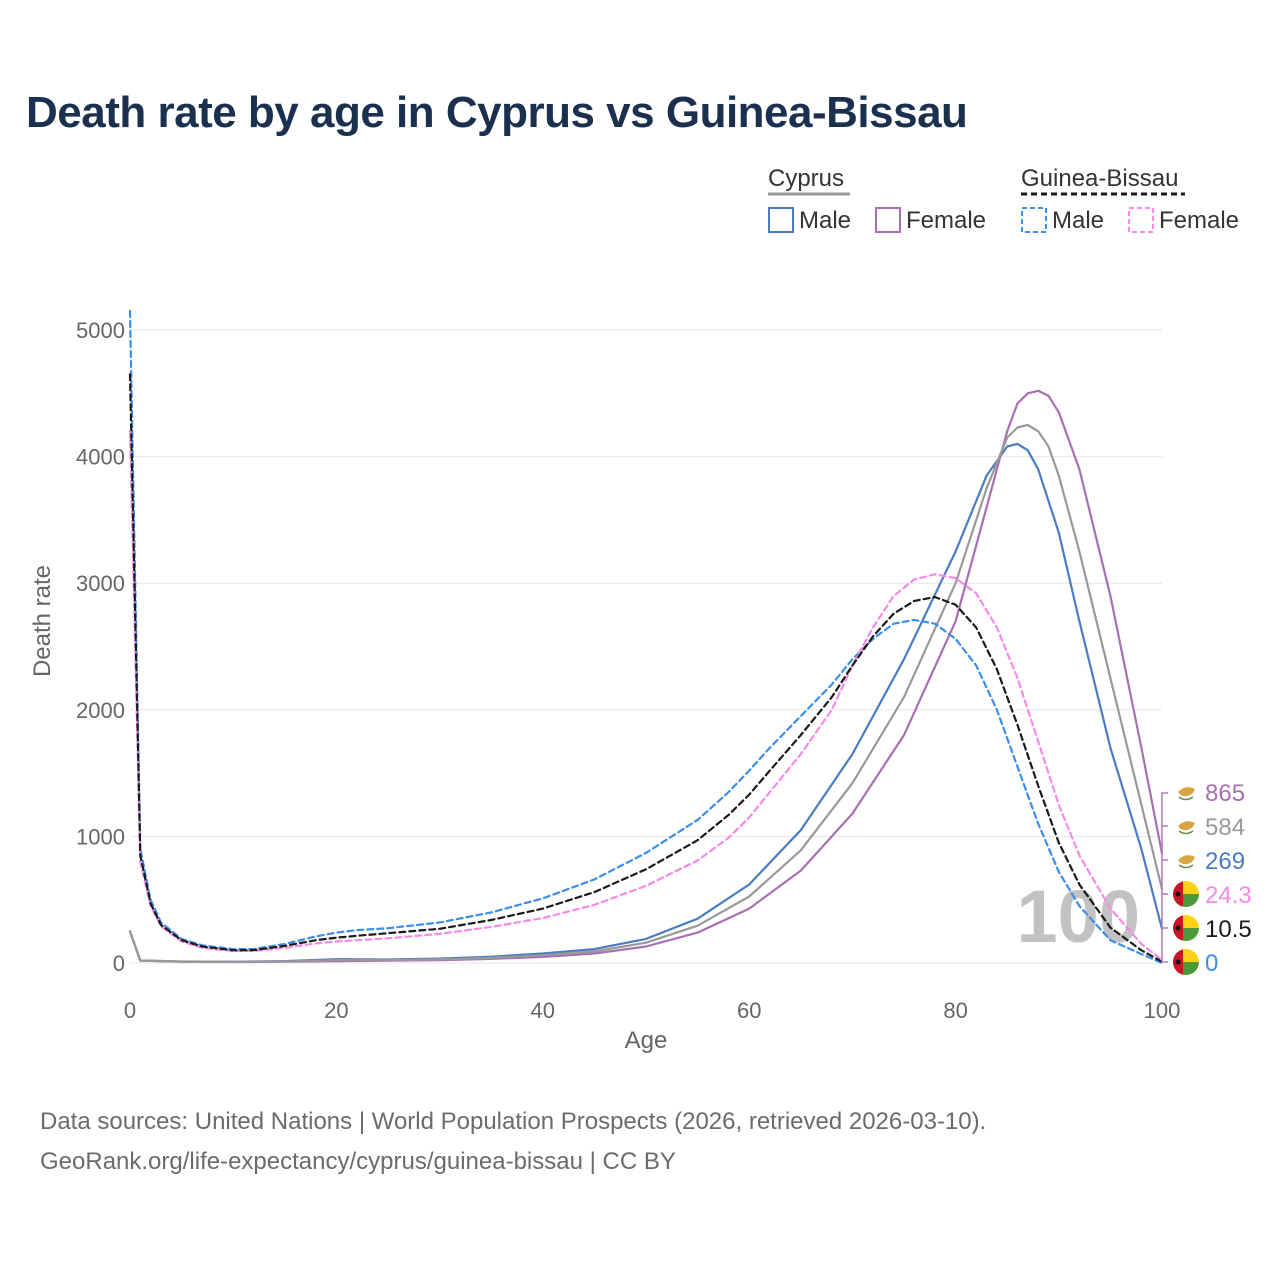  Describe the element at coordinates (1141, 220) in the screenshot. I see `legend-swatch-gb-female` at that location.